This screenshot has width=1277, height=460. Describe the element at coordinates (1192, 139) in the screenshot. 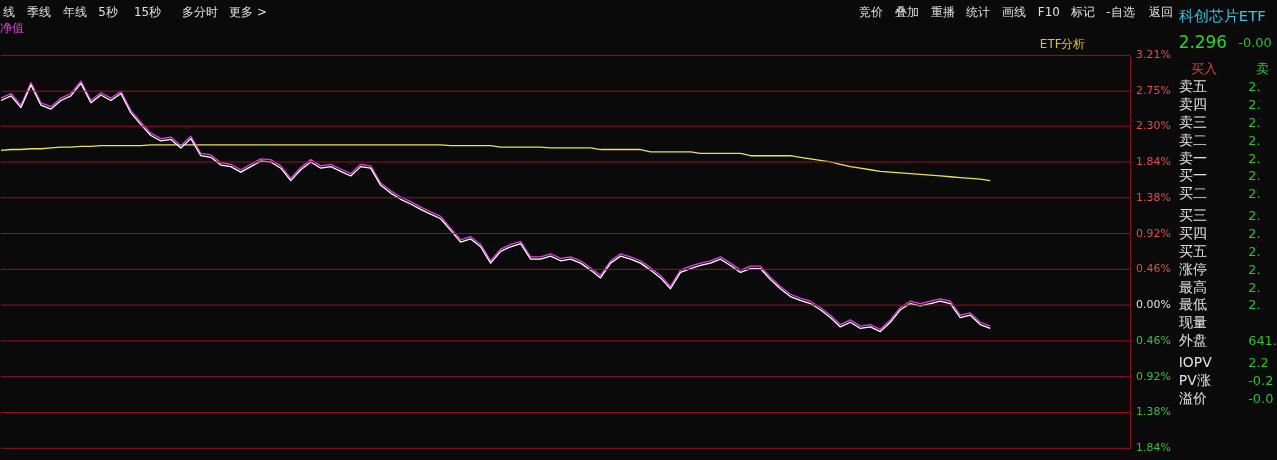

I see `text: 卖二` at that location.